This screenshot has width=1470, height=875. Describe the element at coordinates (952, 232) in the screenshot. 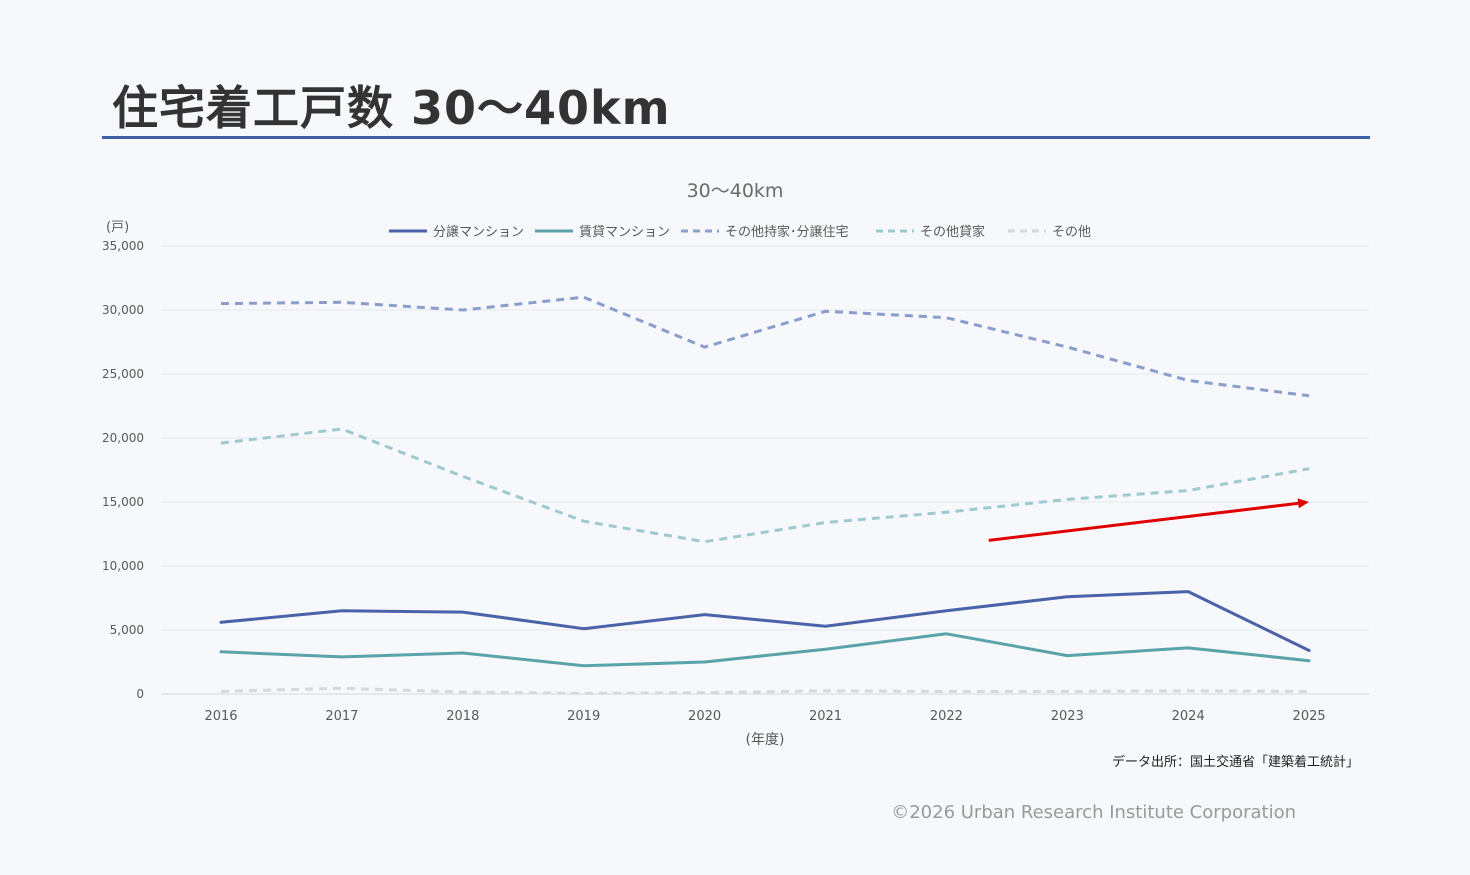

I see `legend-label: その他貸家` at that location.